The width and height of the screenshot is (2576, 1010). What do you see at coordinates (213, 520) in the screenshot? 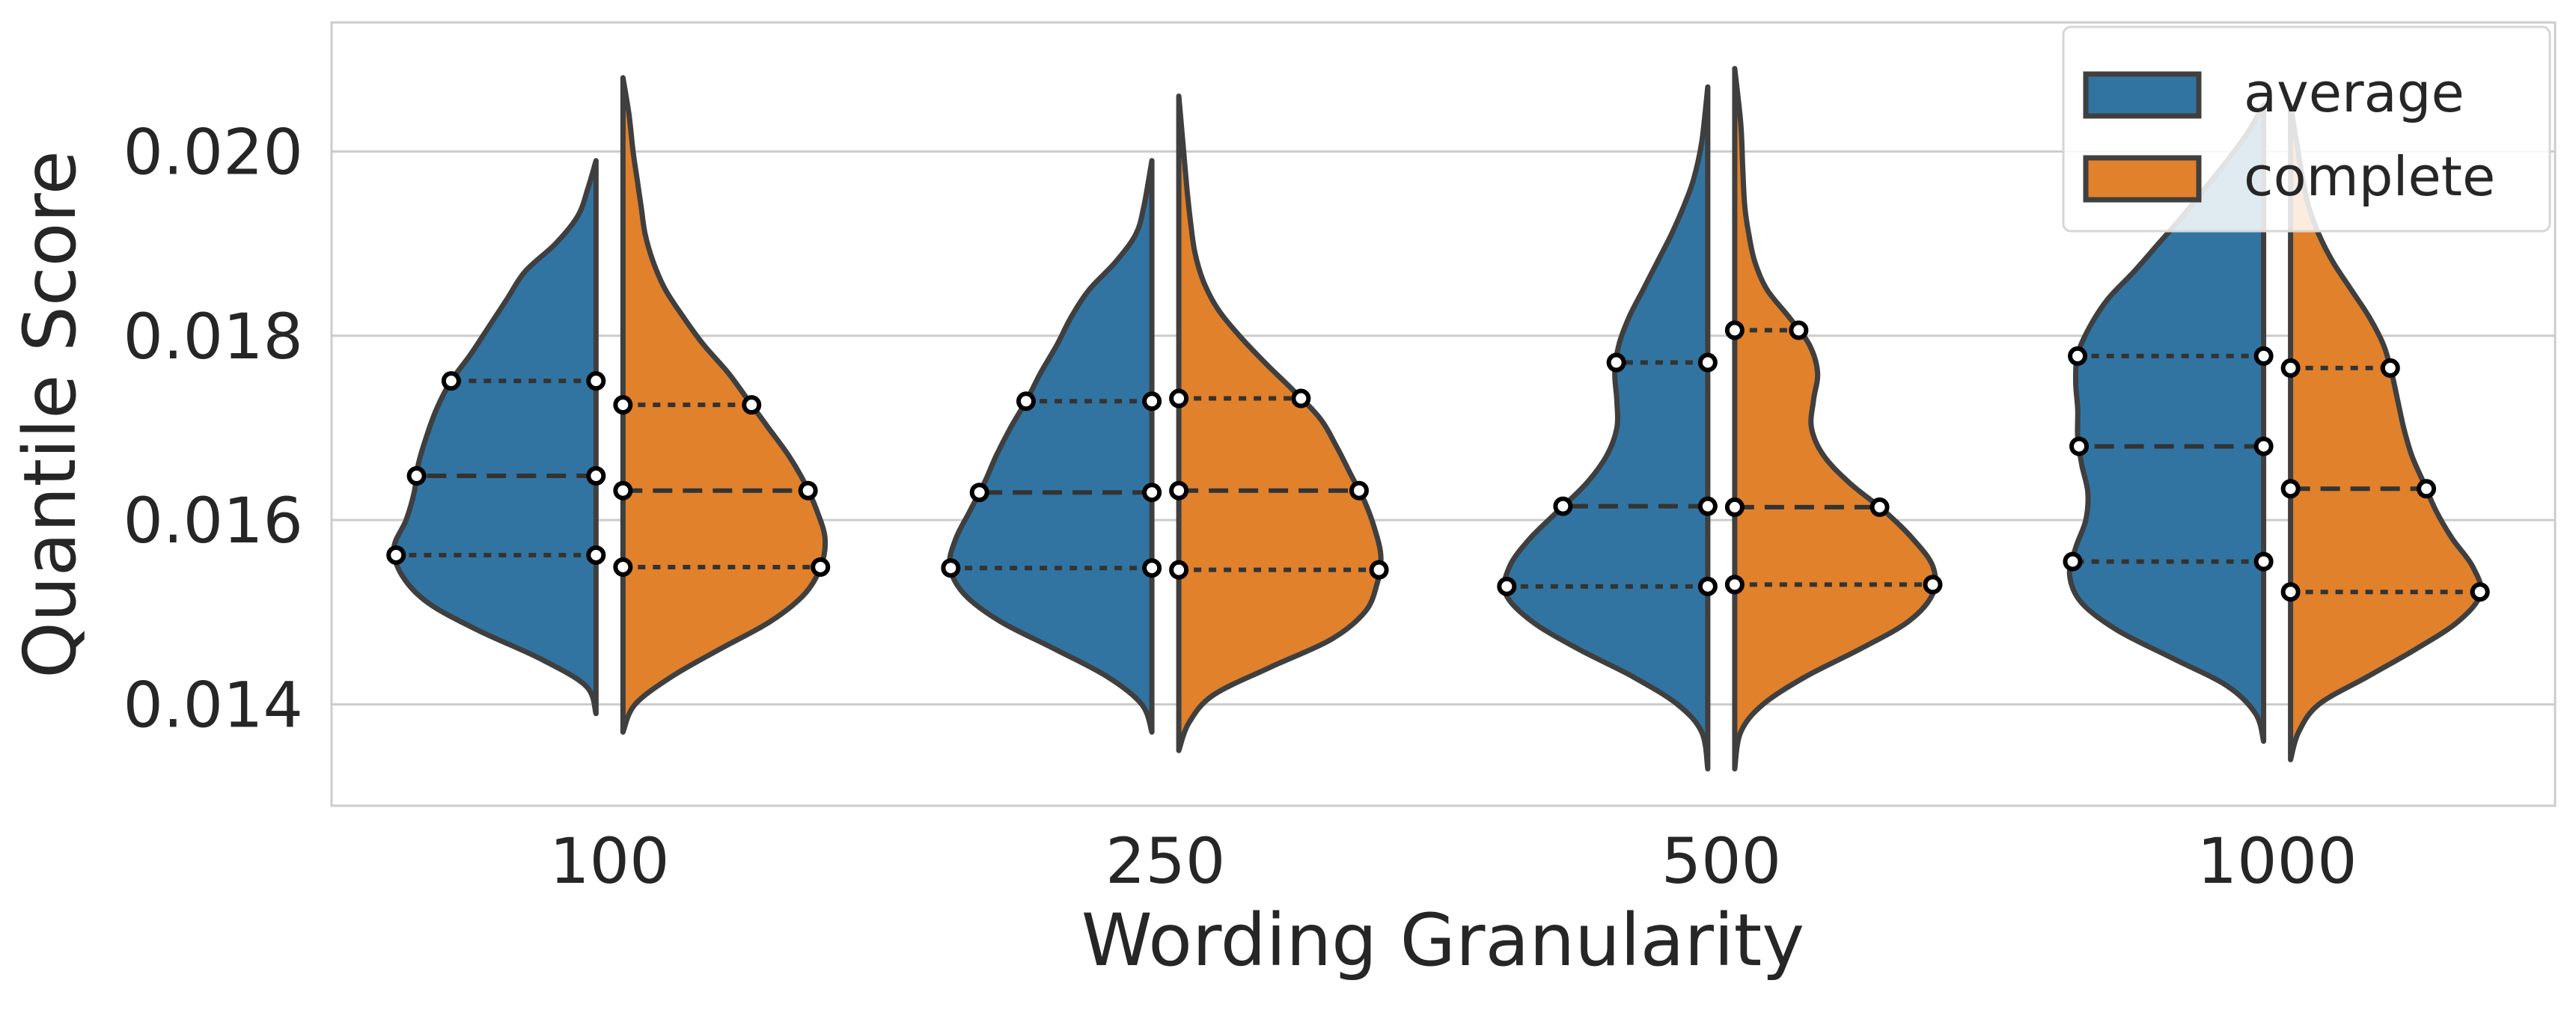
I see `y-tick-label: 0.016` at bounding box center [213, 520].